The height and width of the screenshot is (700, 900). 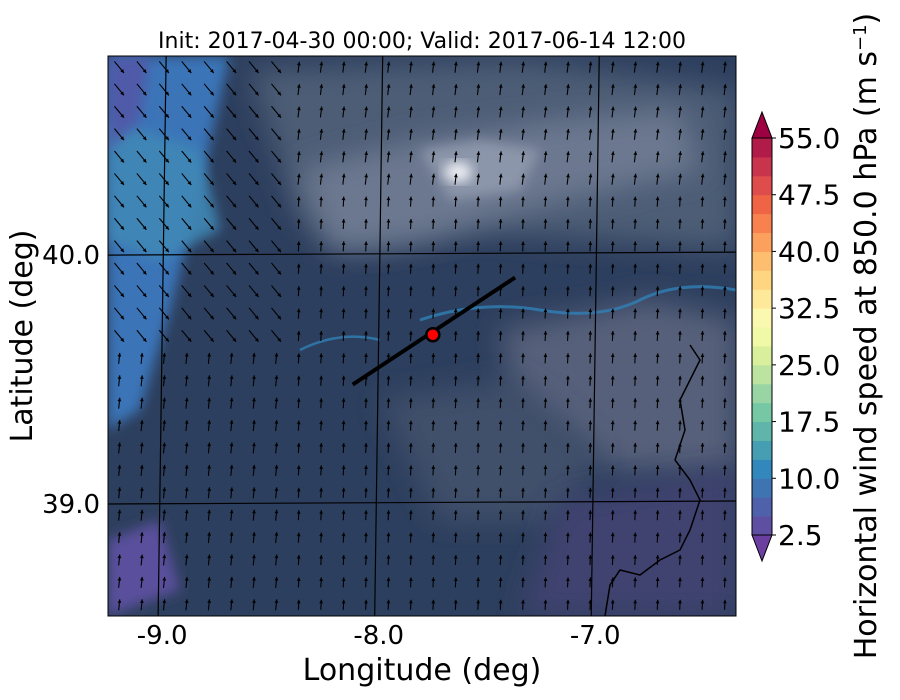 I want to click on river-branch, so click(x=340, y=343).